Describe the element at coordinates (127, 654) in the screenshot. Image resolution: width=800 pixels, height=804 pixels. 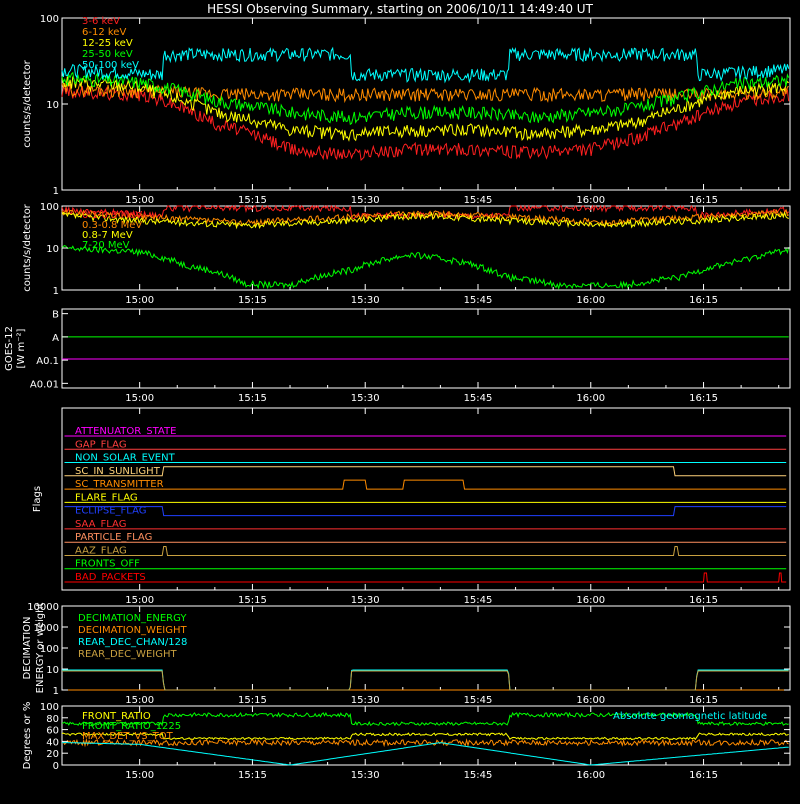
I see `legend-entry: REAR_DEC_WEIGHT` at that location.